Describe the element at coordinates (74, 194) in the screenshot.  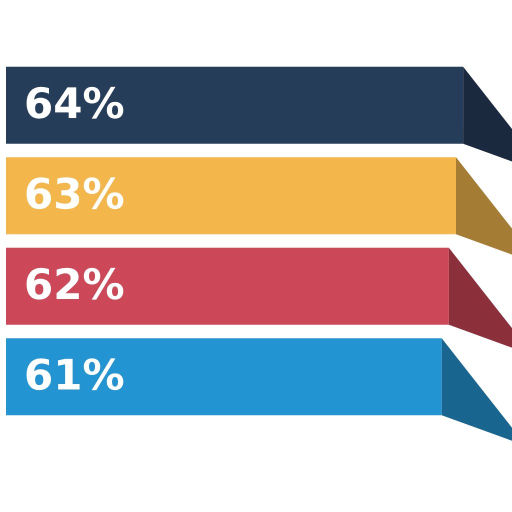
I see `data-label: 63%` at that location.